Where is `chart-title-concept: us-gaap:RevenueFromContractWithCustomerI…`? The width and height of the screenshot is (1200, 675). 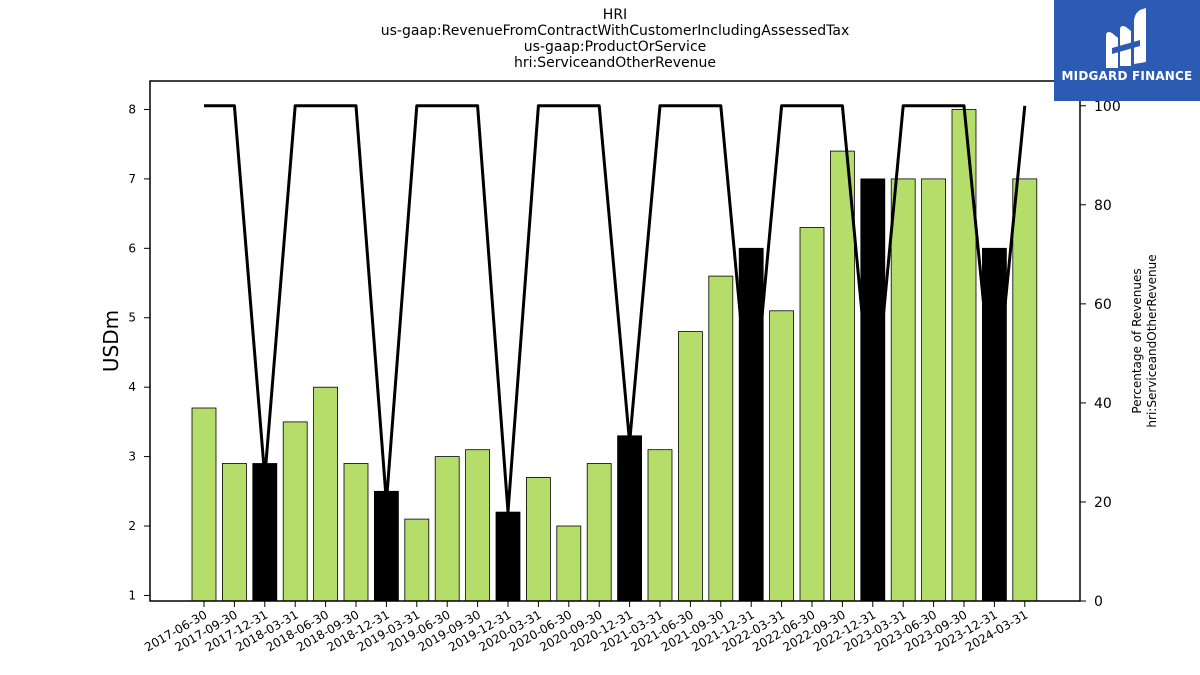 chart-title-concept: us-gaap:RevenueFromContractWithCustomerI… is located at coordinates (615, 31).